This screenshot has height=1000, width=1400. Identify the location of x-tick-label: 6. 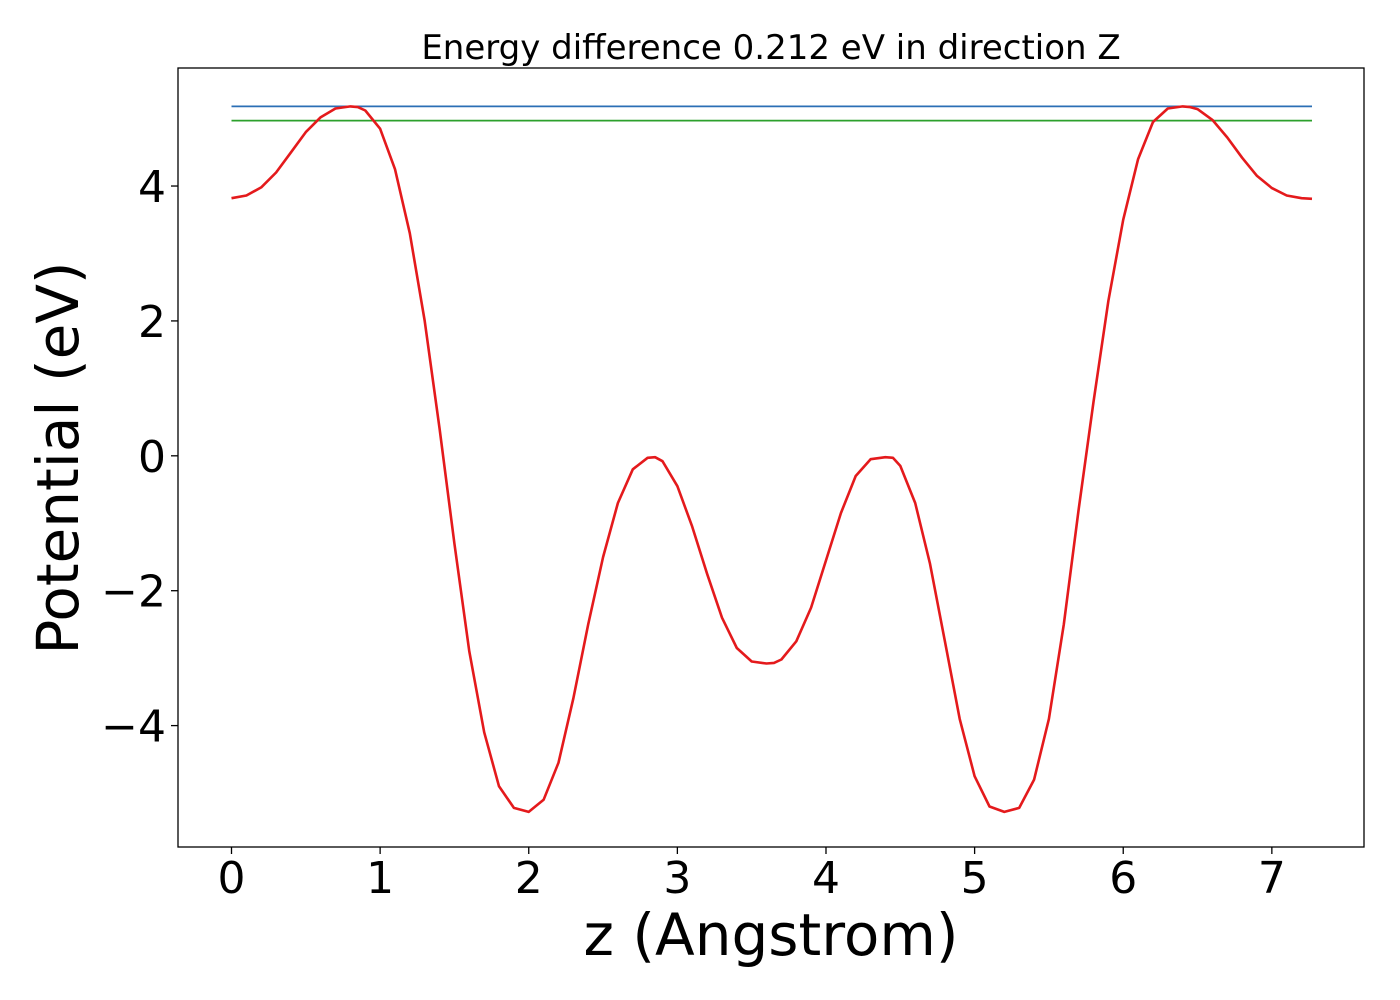
(1123, 878).